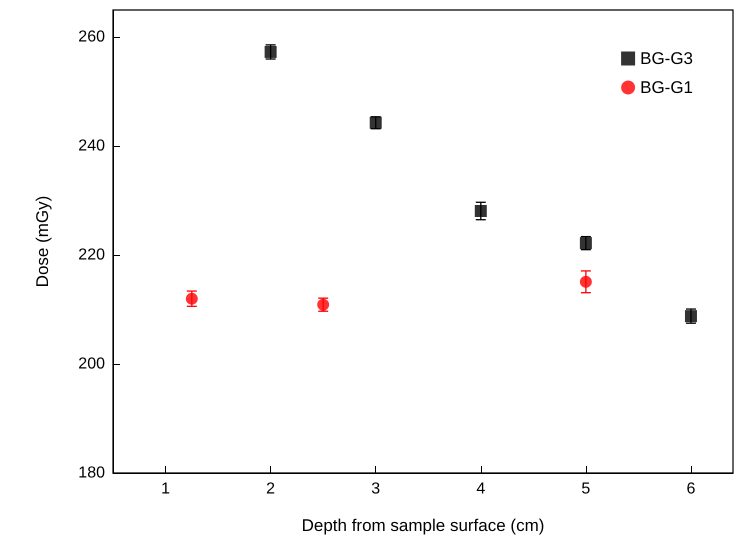  Describe the element at coordinates (667, 58) in the screenshot. I see `legend-label: BG-G3` at that location.